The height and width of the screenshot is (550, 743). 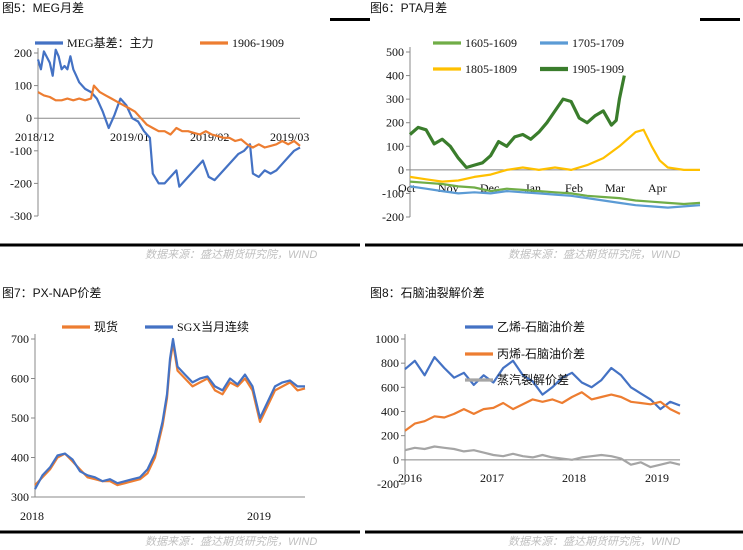 I want to click on legend-label: SGX当月连续, so click(x=213, y=326).